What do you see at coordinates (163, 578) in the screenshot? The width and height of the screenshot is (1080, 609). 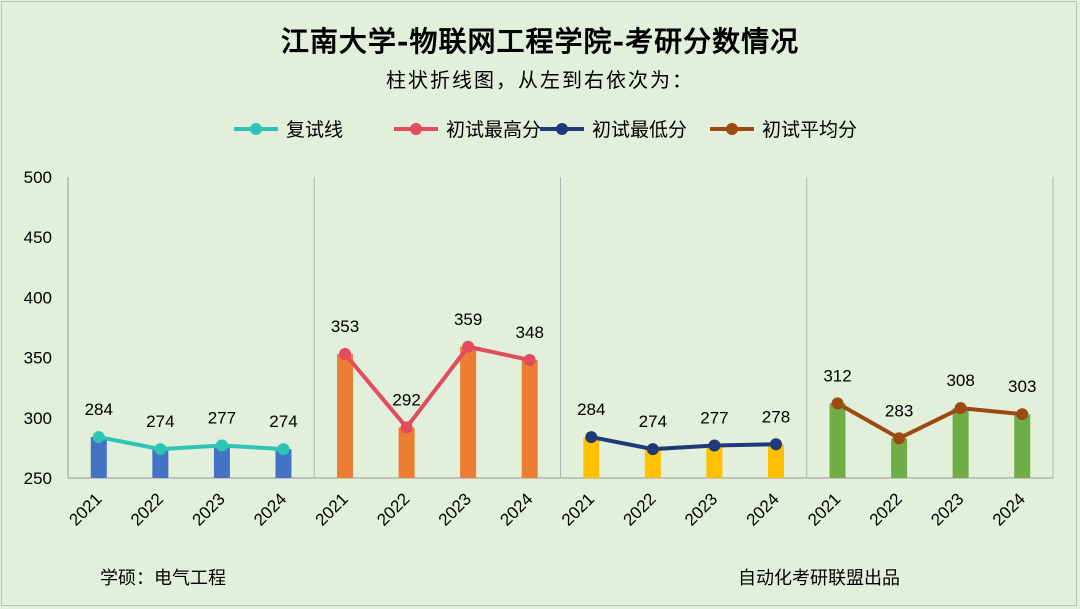 I see `footer-note-degree: 学硕：电气工程` at bounding box center [163, 578].